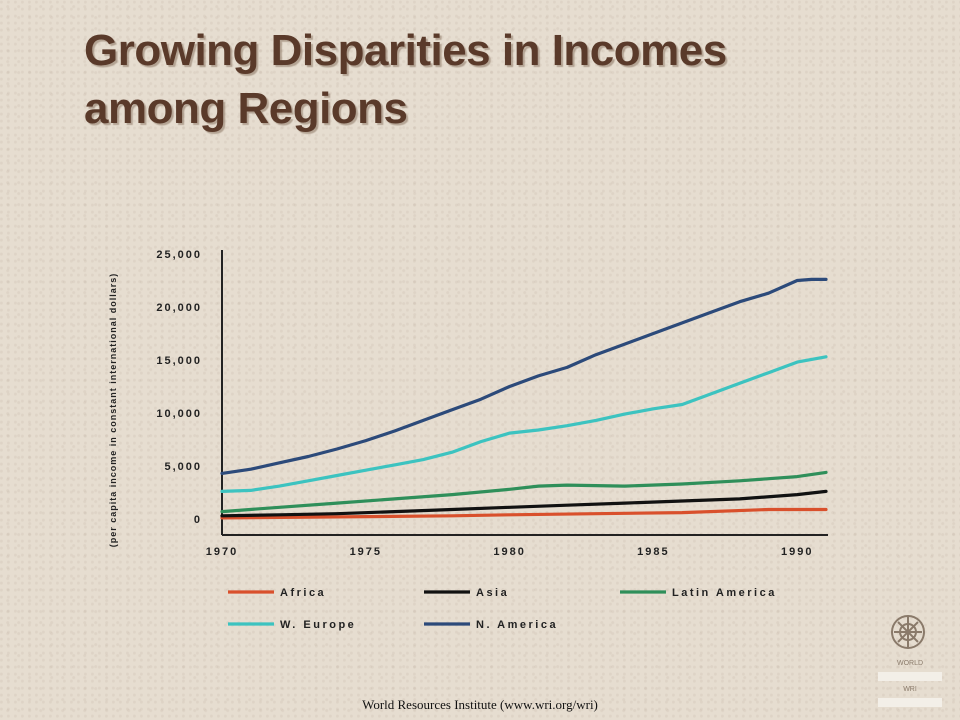 The image size is (960, 720). What do you see at coordinates (653, 552) in the screenshot?
I see `x-tick-label: 1985` at bounding box center [653, 552].